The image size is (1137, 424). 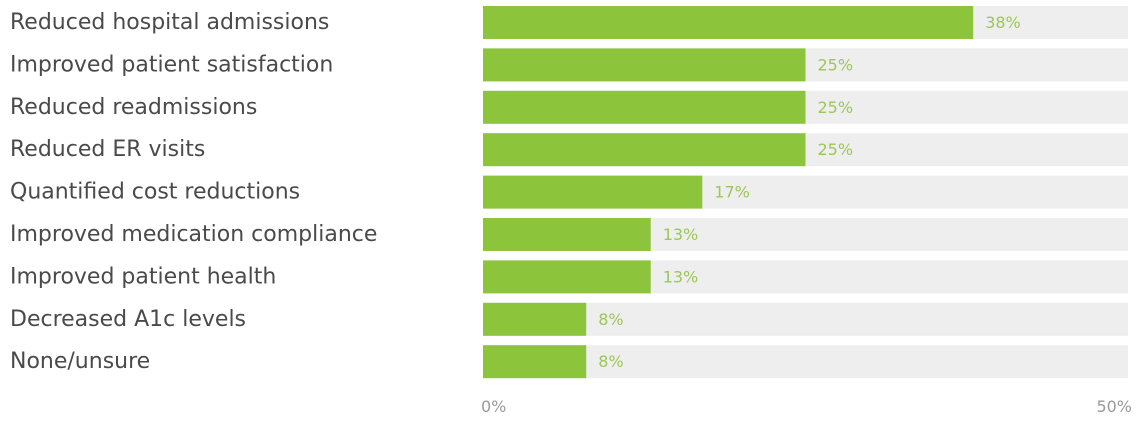 What do you see at coordinates (107, 149) in the screenshot?
I see `category-label: Reduced ER visits` at bounding box center [107, 149].